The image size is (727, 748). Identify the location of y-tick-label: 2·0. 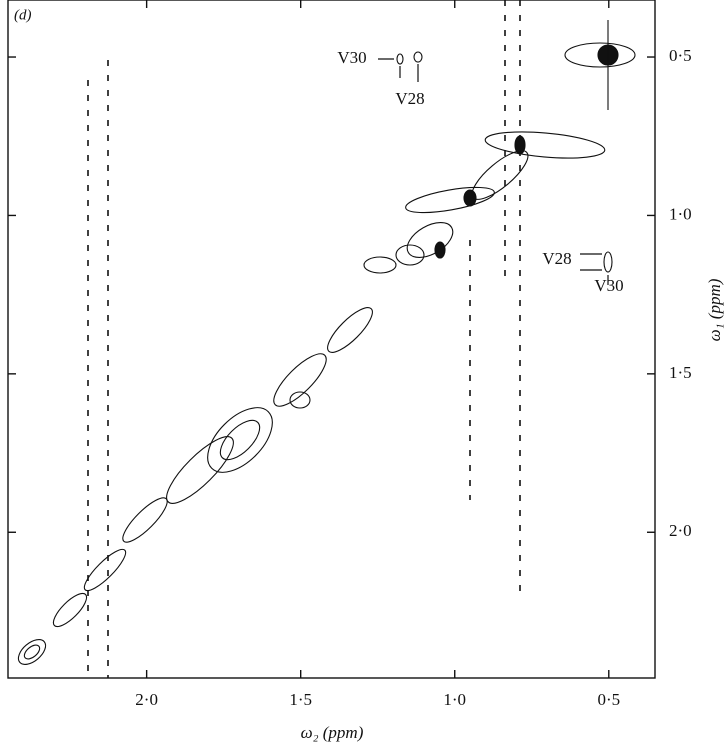
(680, 530).